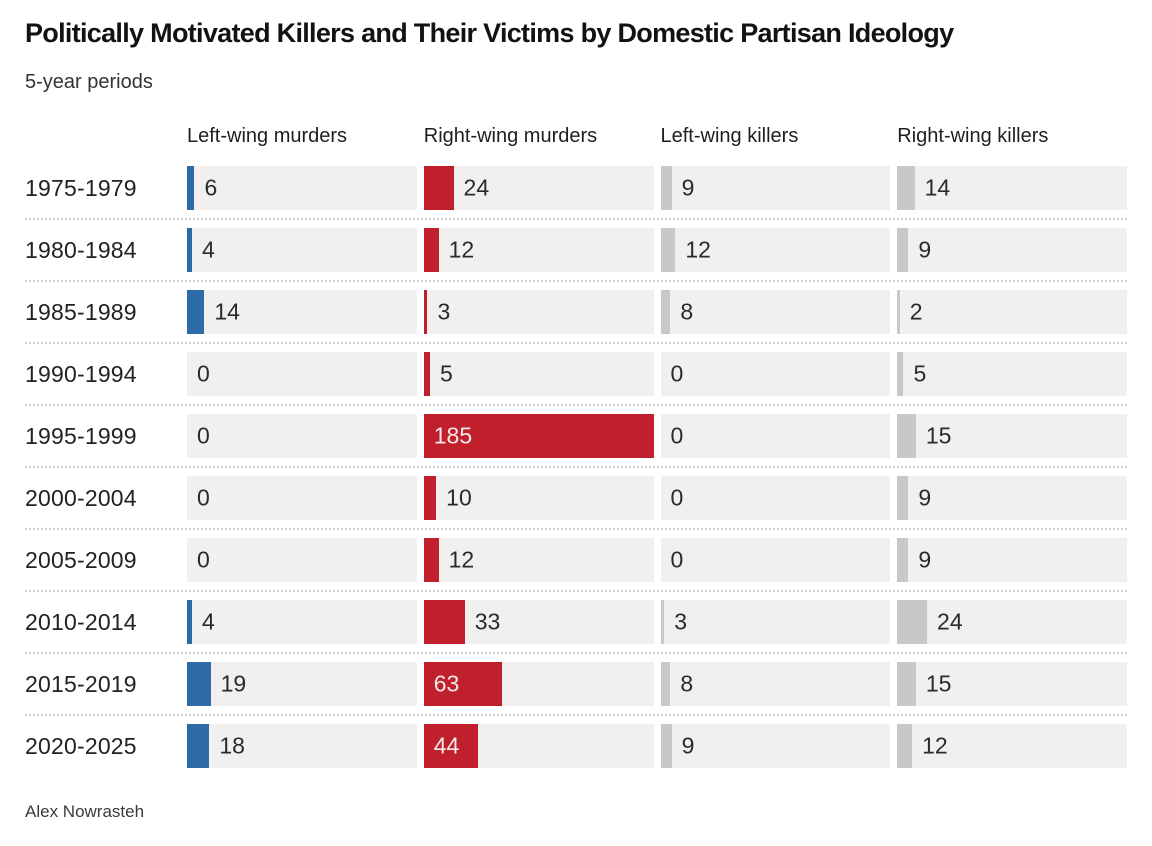  Describe the element at coordinates (89, 82) in the screenshot. I see `page-subtitle: 5-year periods` at that location.